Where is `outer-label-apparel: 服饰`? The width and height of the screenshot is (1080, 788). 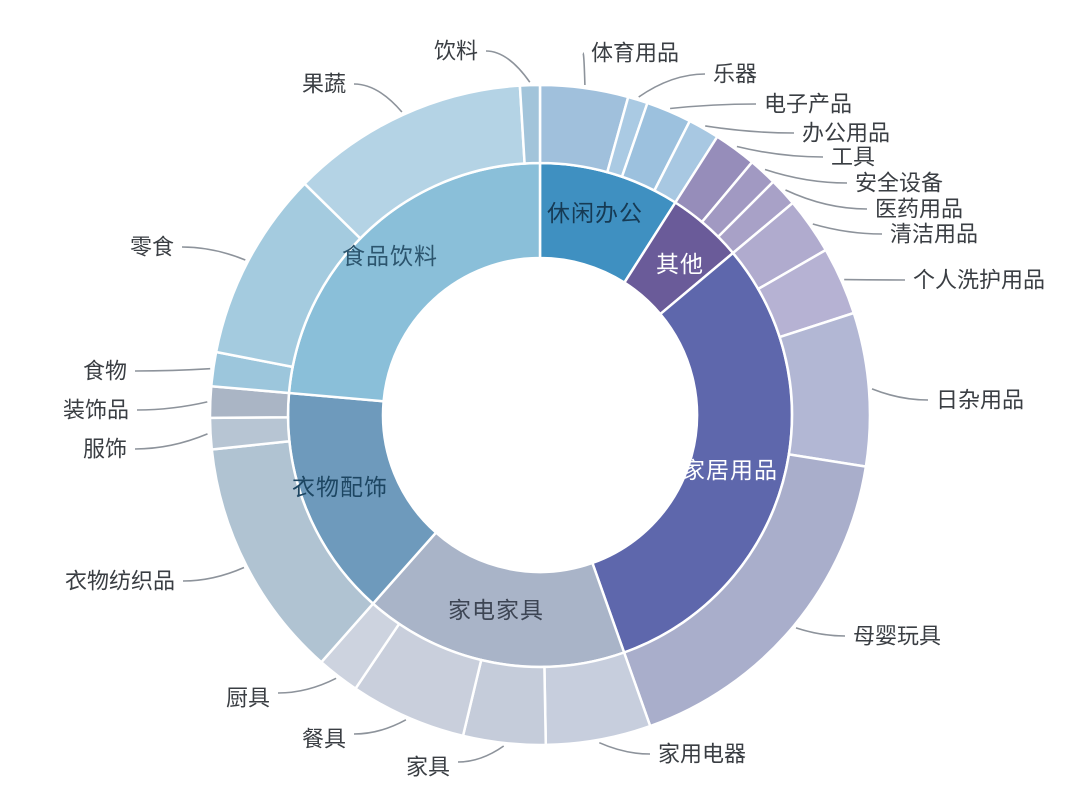
outer-label-apparel: 服饰 is located at coordinates (105, 450).